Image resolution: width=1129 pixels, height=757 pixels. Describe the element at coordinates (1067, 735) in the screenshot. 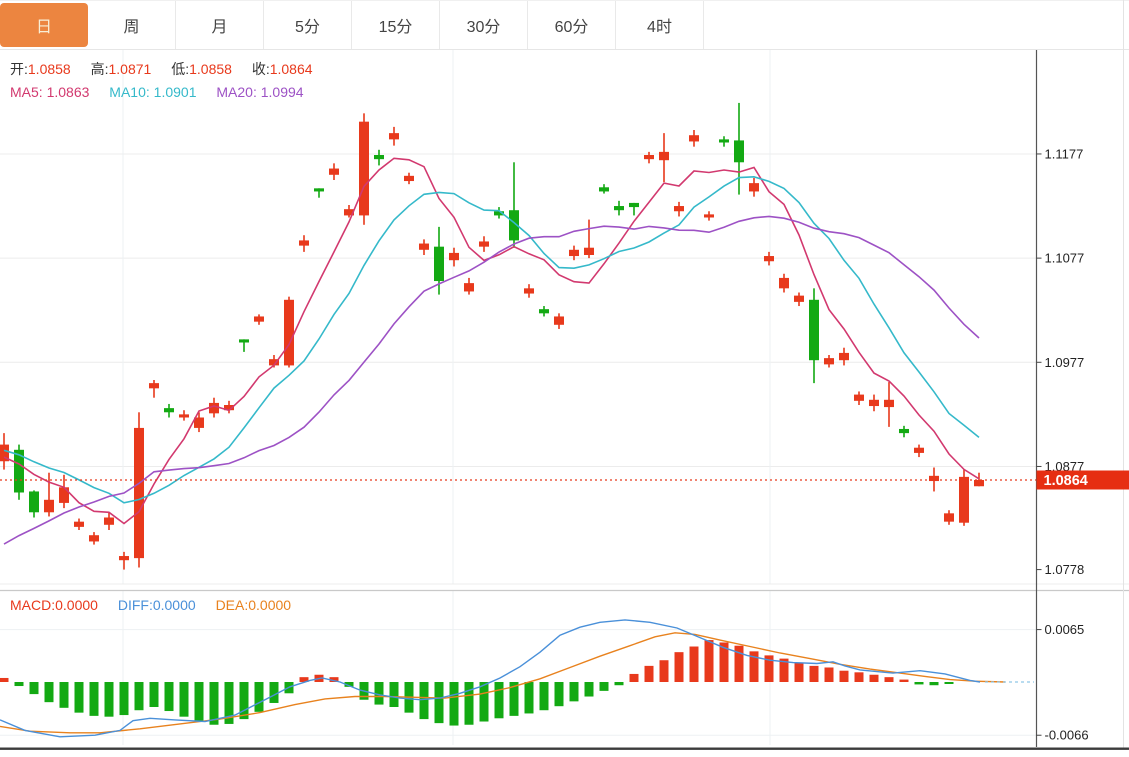

I see `axis-tick-label: -0.0066` at that location.